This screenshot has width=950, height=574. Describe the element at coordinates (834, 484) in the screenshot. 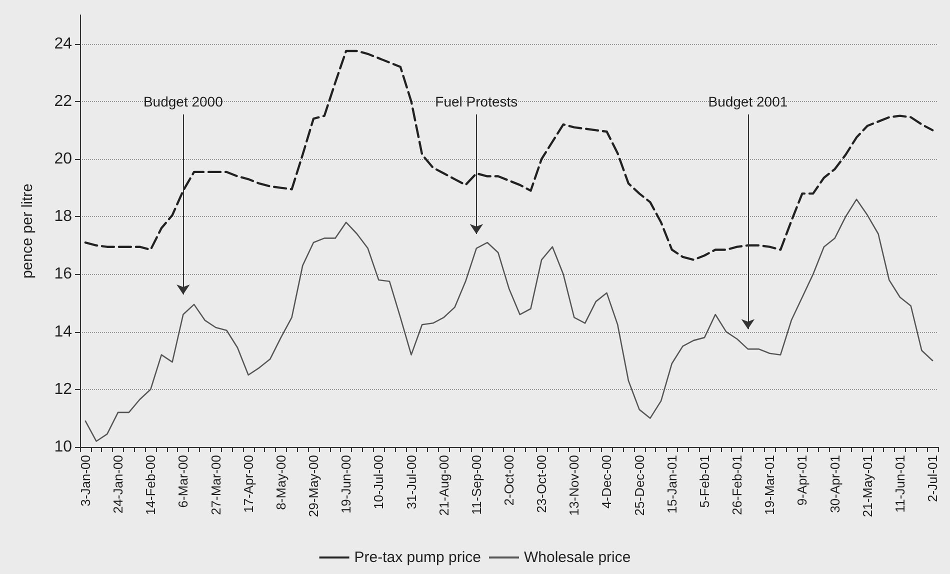

I see `x-tick-label: 30-Apr-01` at that location.